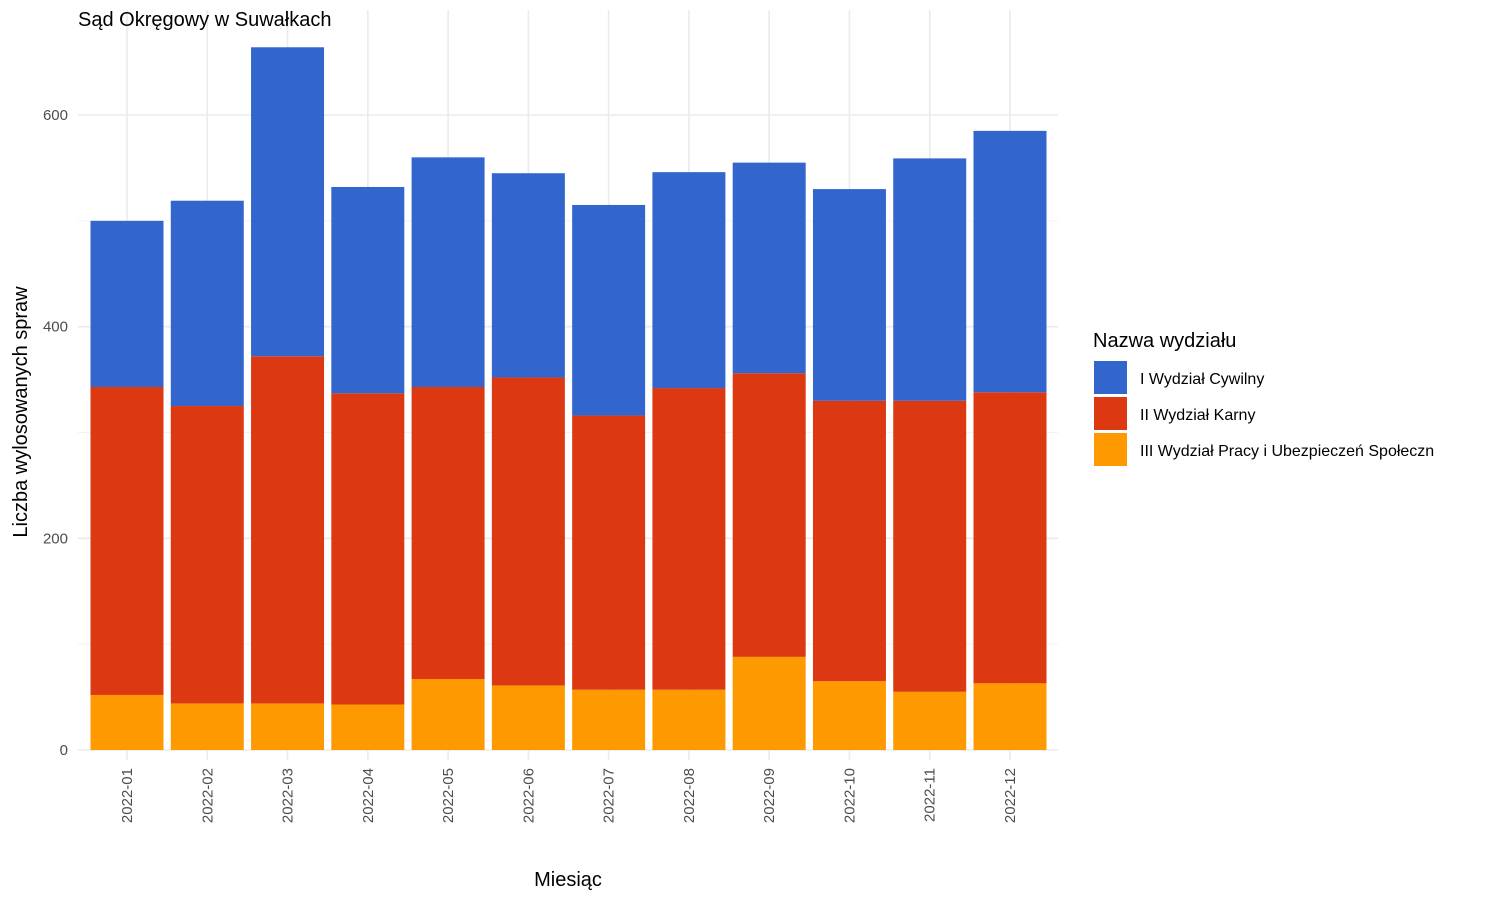  What do you see at coordinates (609, 795) in the screenshot?
I see `x-tick-label: 2022-07` at bounding box center [609, 795].